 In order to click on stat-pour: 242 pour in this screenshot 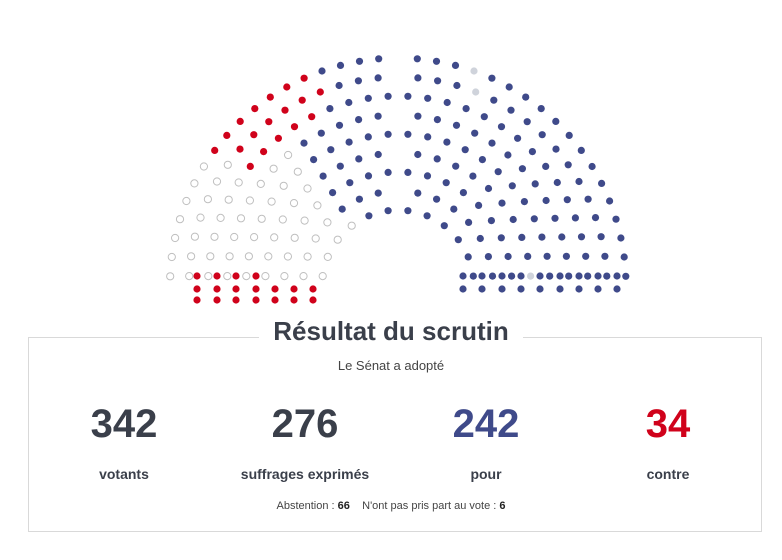, I will do `click(486, 440)`.